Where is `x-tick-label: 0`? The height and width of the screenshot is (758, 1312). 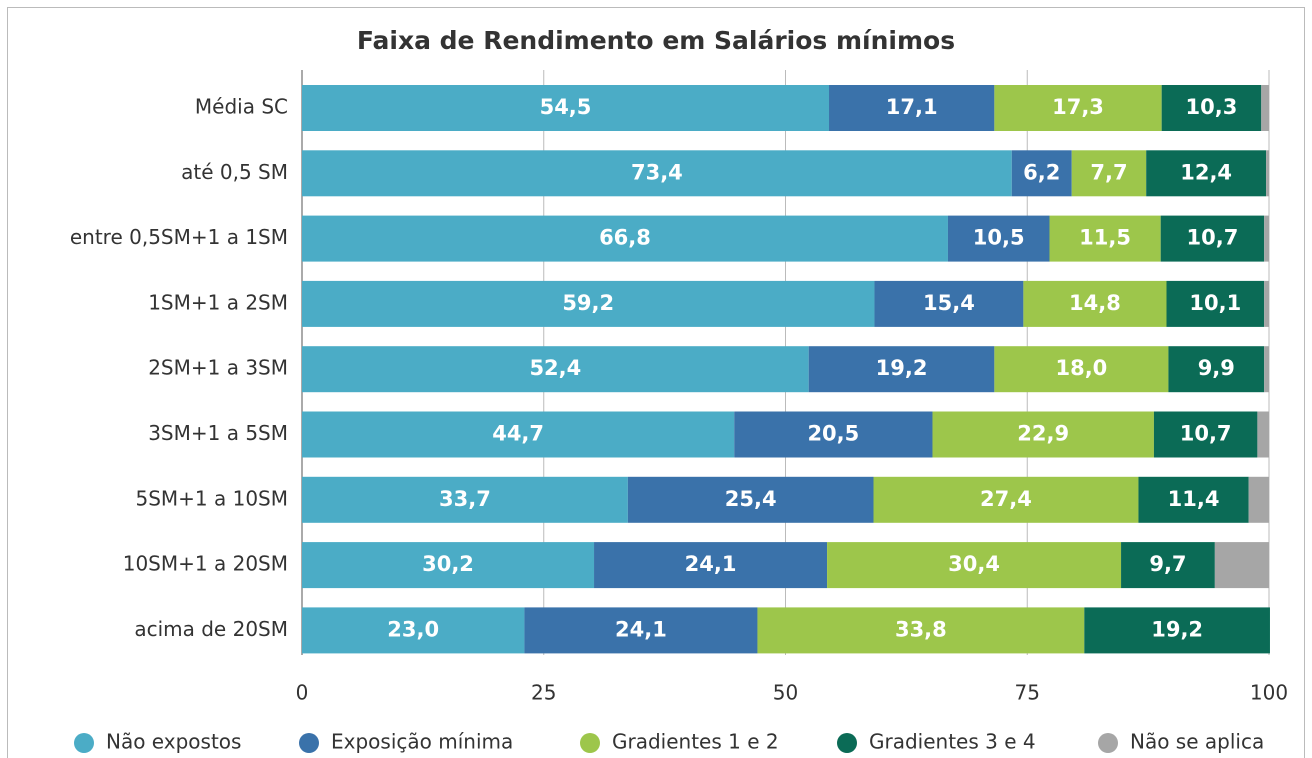
x-tick-label: 0 is located at coordinates (302, 693).